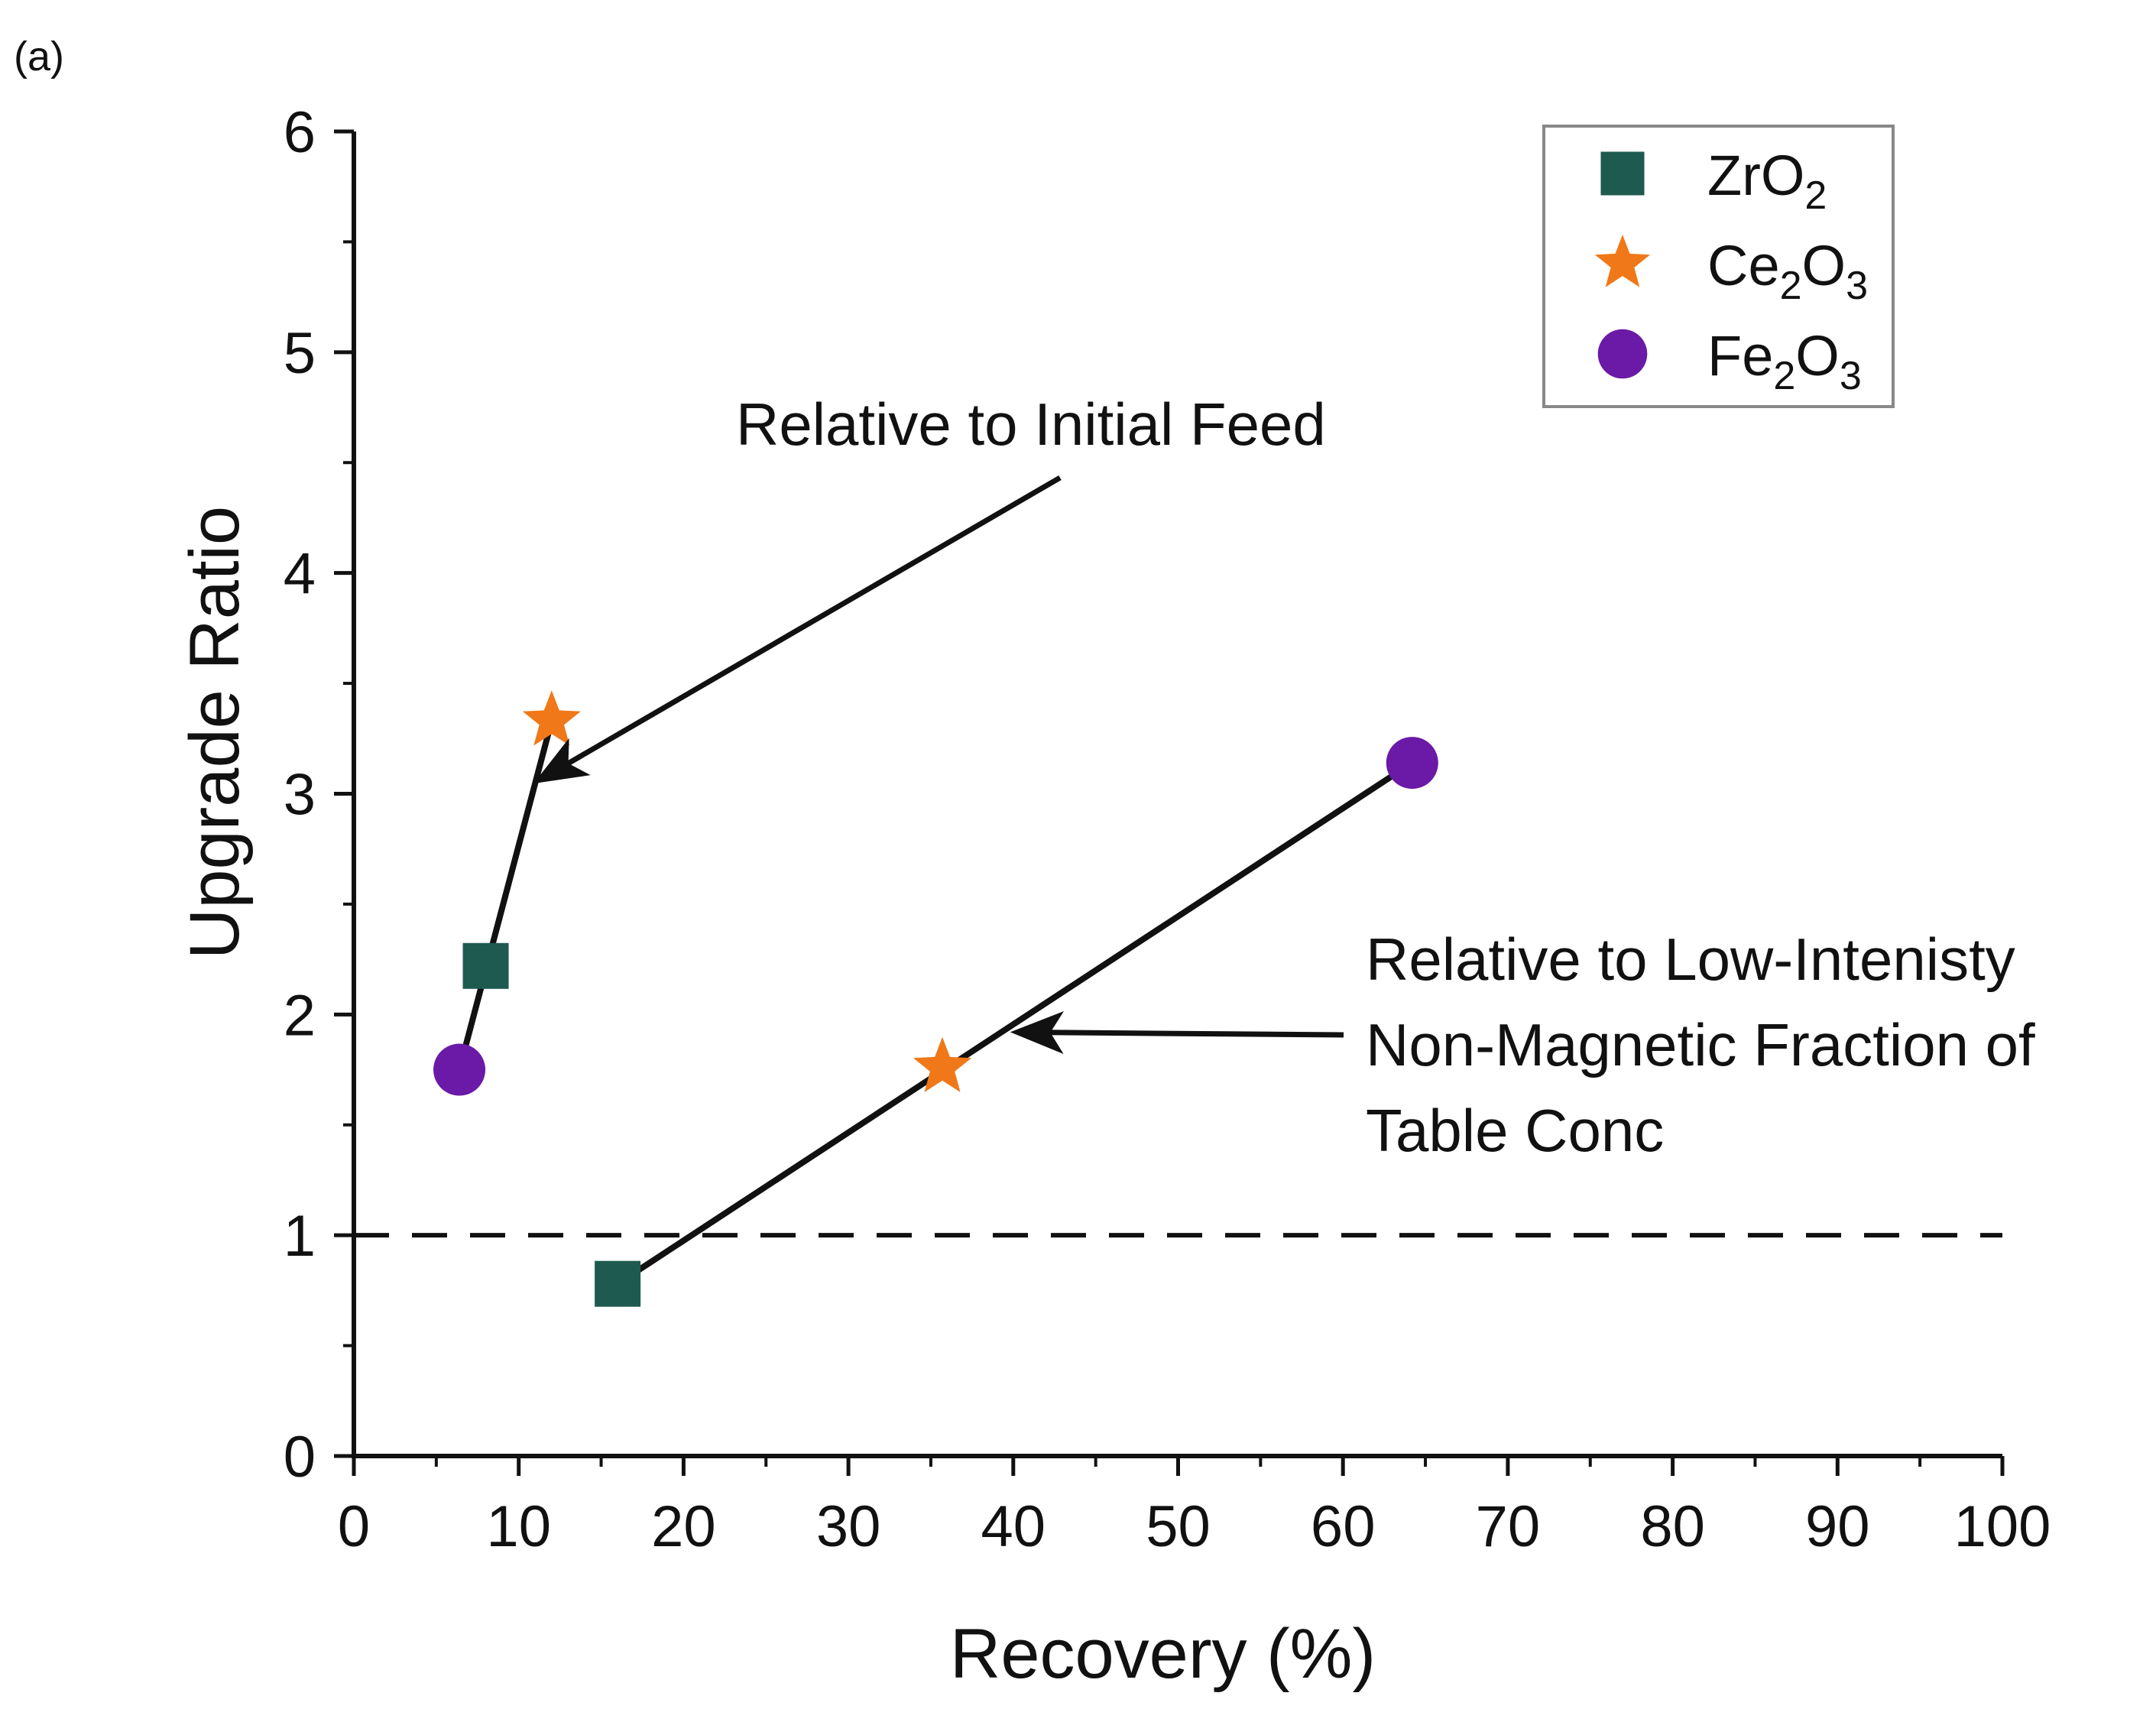 This screenshot has width=2156, height=1722. I want to click on legend-marker-ce2o3, so click(1623, 261).